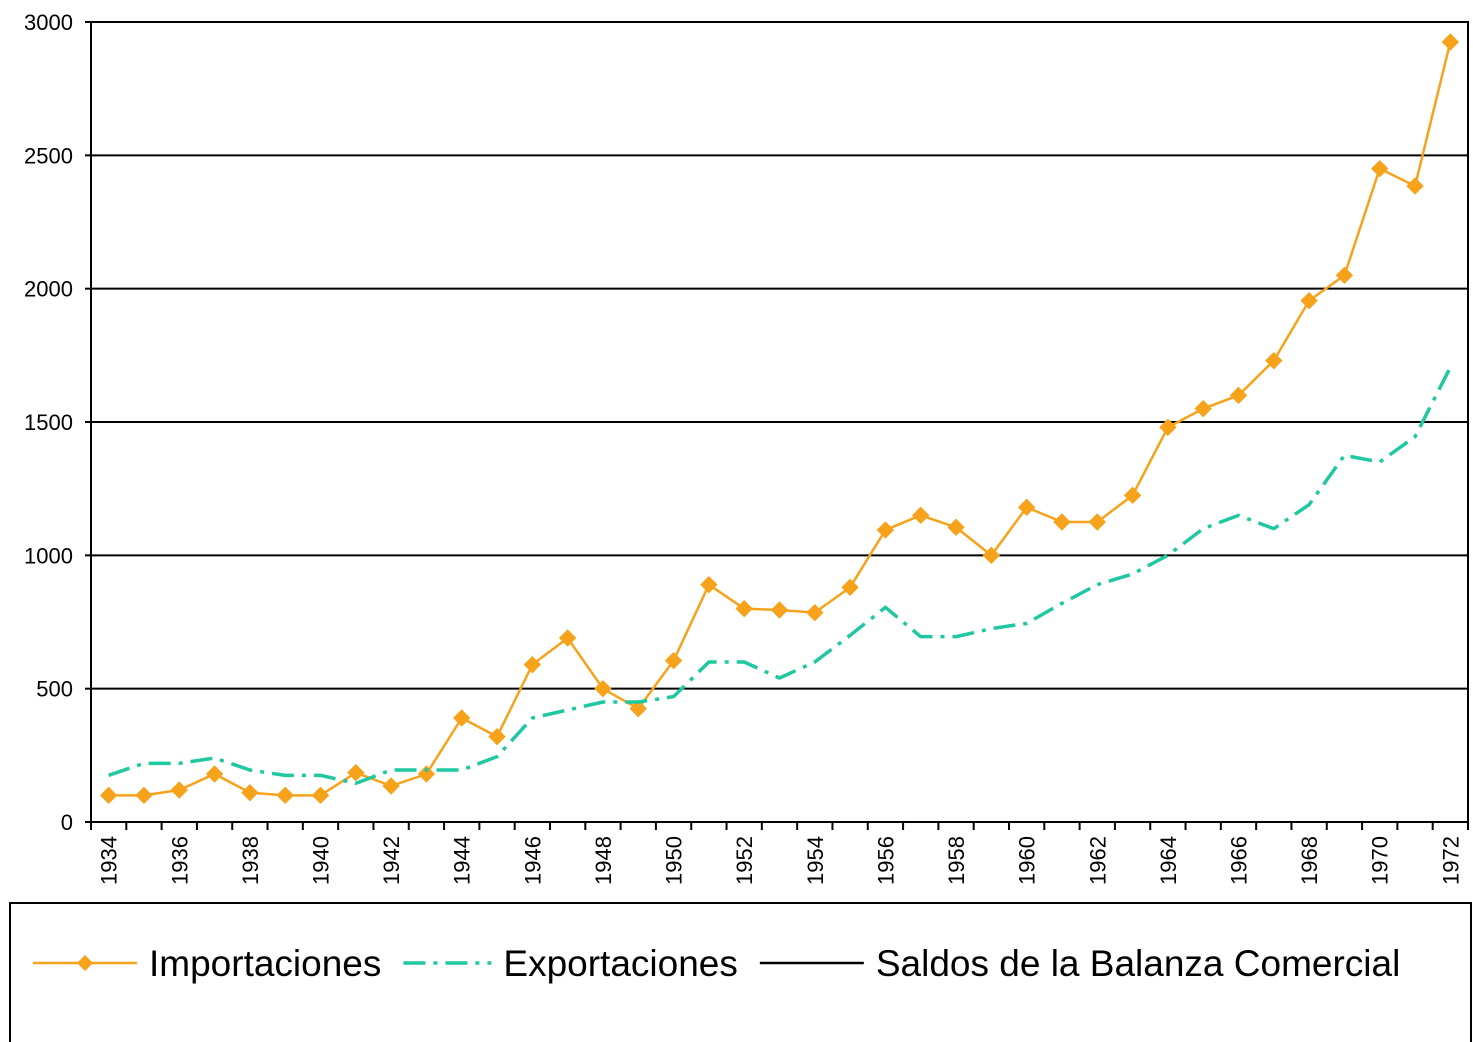 This screenshot has height=1042, width=1473. Describe the element at coordinates (48, 289) in the screenshot. I see `y-tick-label: 2000` at that location.